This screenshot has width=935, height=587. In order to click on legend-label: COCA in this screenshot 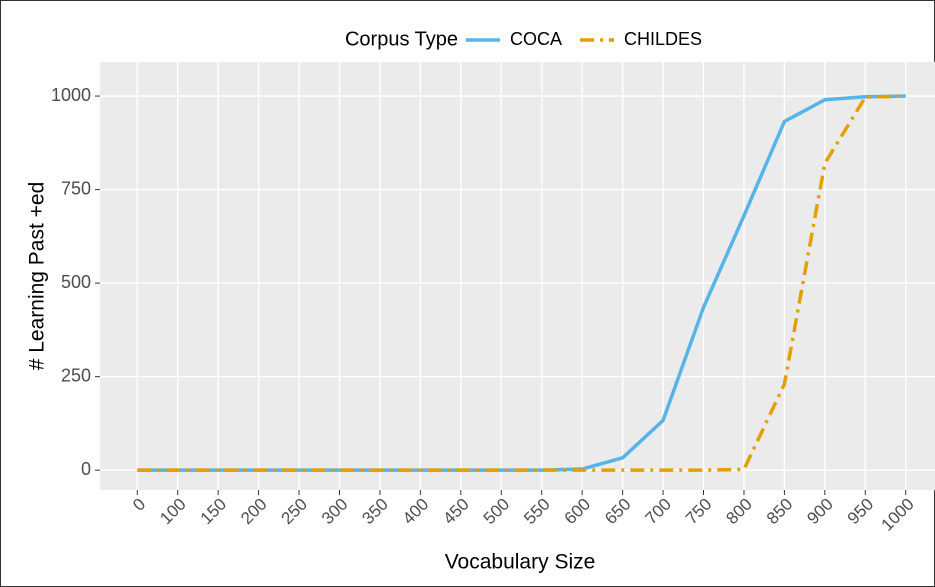, I will do `click(536, 39)`.